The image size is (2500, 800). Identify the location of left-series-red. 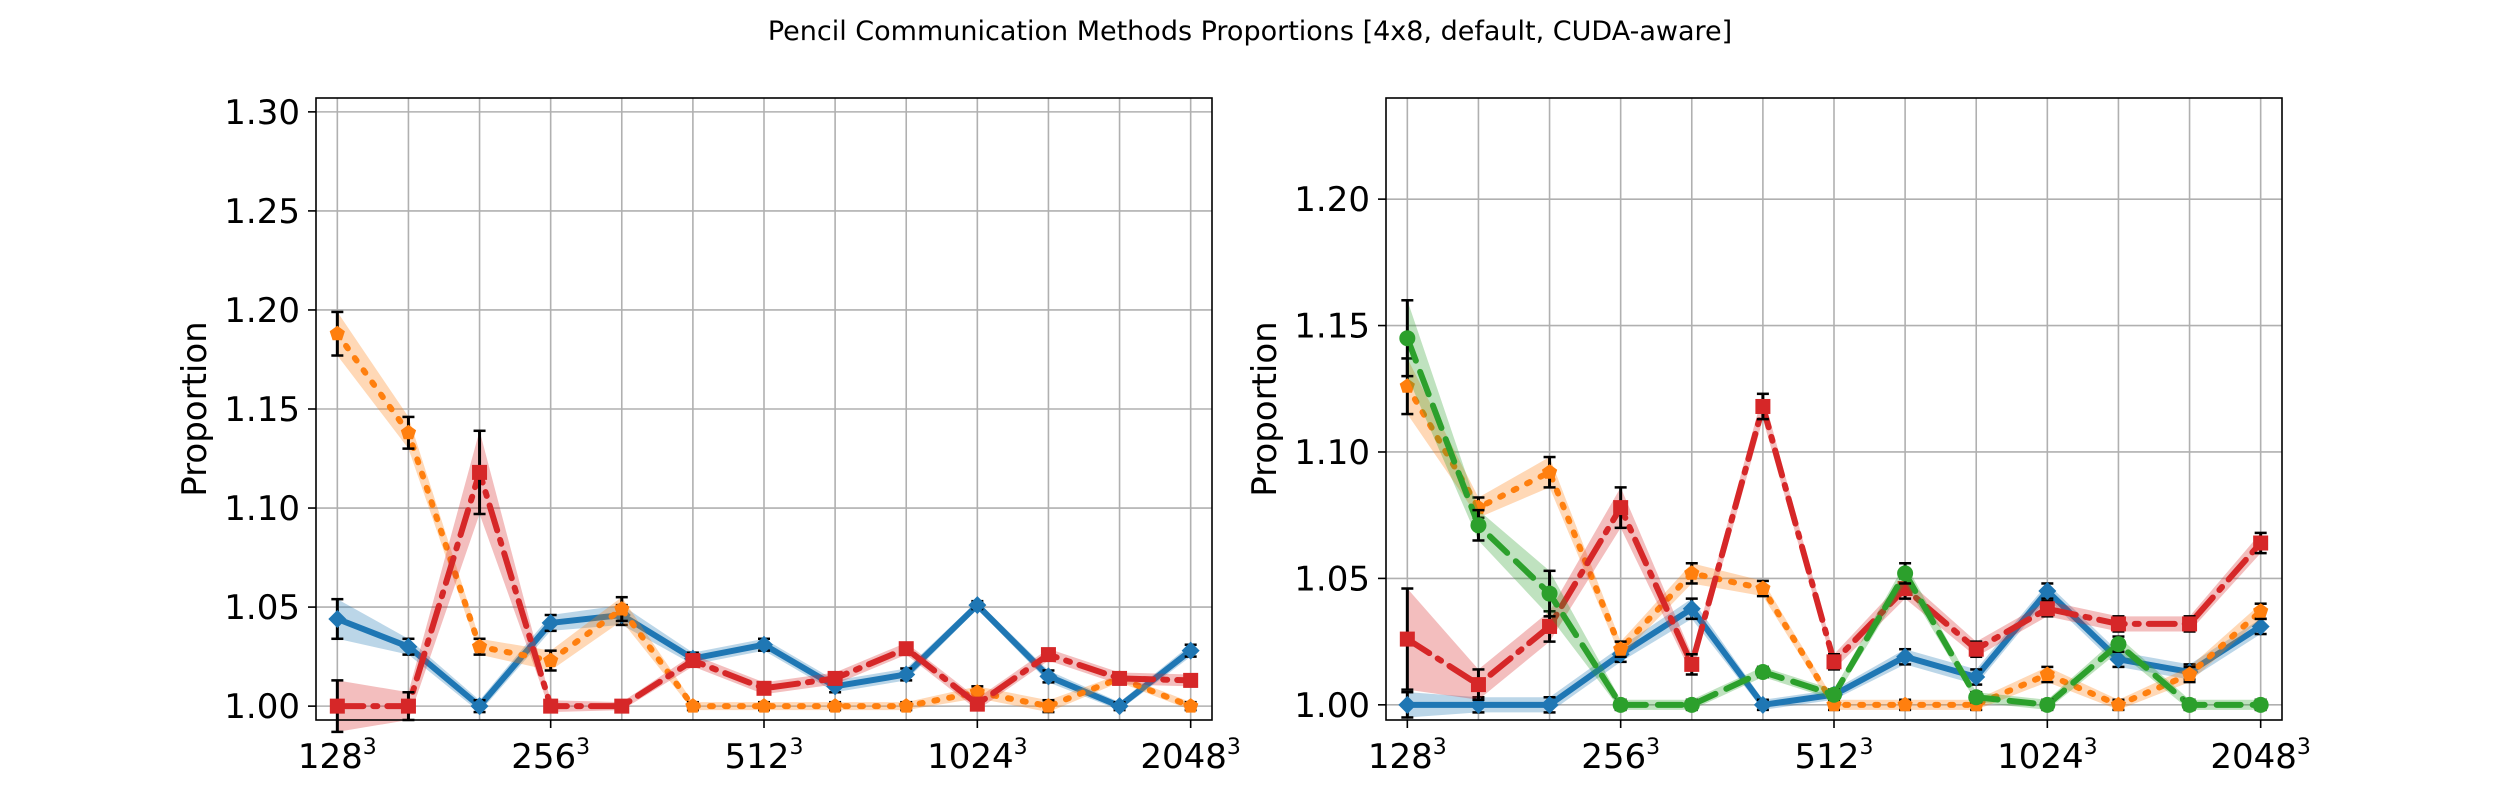
(764, 581).